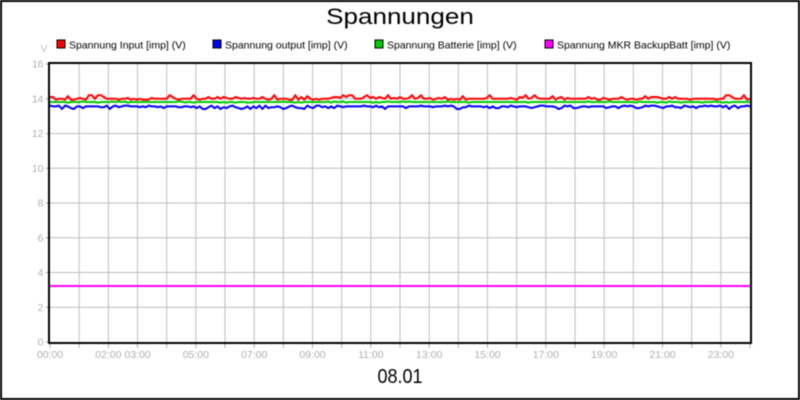 The height and width of the screenshot is (400, 800). Describe the element at coordinates (127, 46) in the screenshot. I see `svg-text: Spannung Input [imp] (V)` at that location.